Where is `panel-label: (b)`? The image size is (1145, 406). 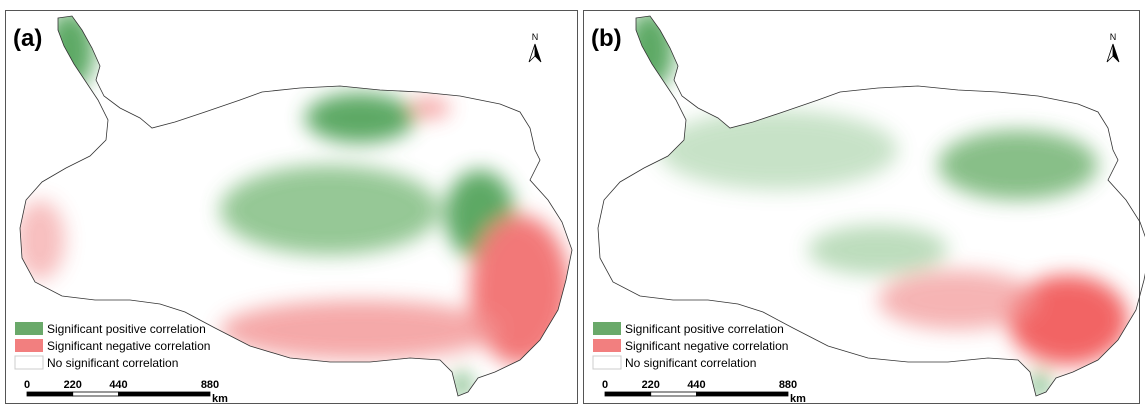
panel-label: (b) is located at coordinates (606, 38).